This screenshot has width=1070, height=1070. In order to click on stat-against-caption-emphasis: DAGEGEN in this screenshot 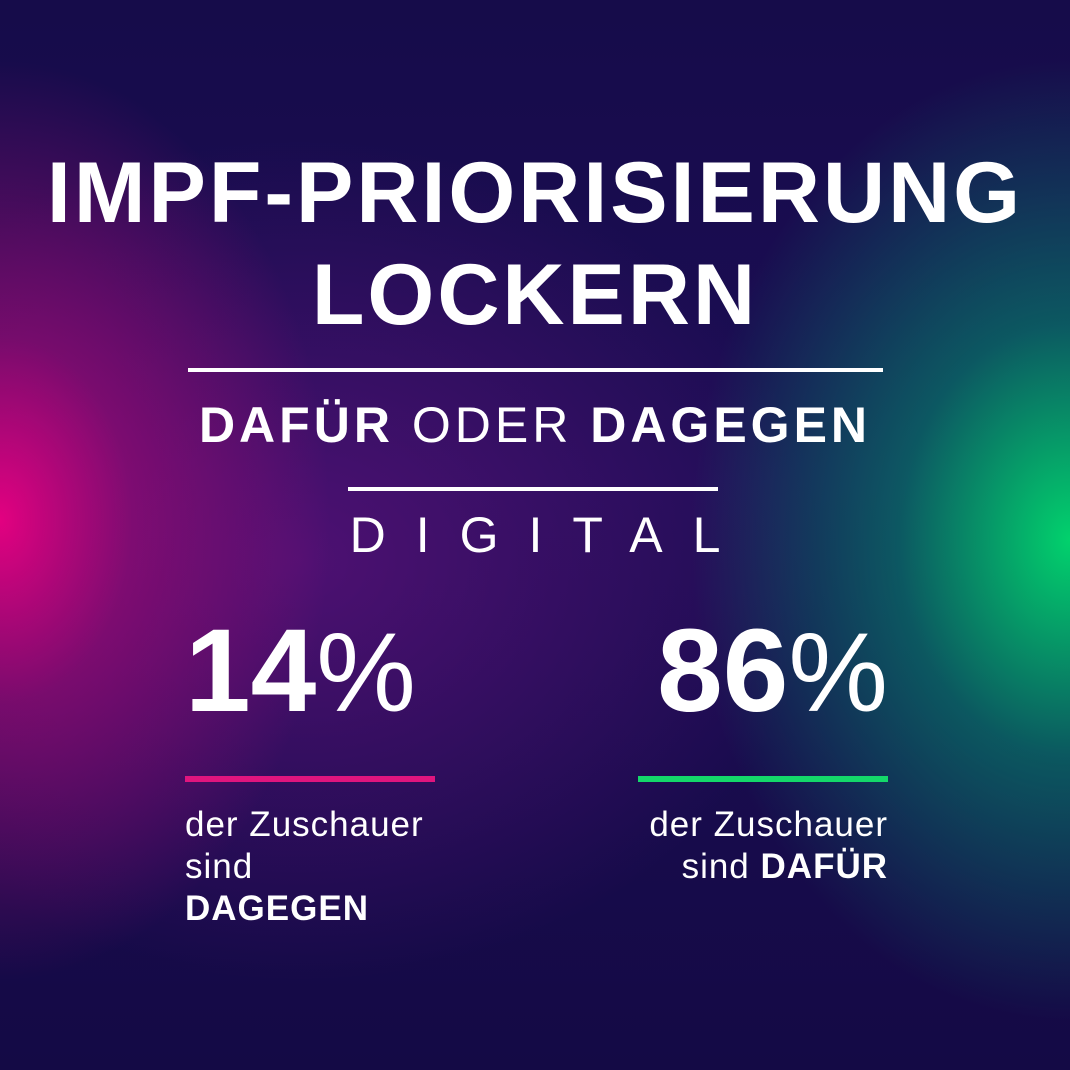, I will do `click(277, 908)`.